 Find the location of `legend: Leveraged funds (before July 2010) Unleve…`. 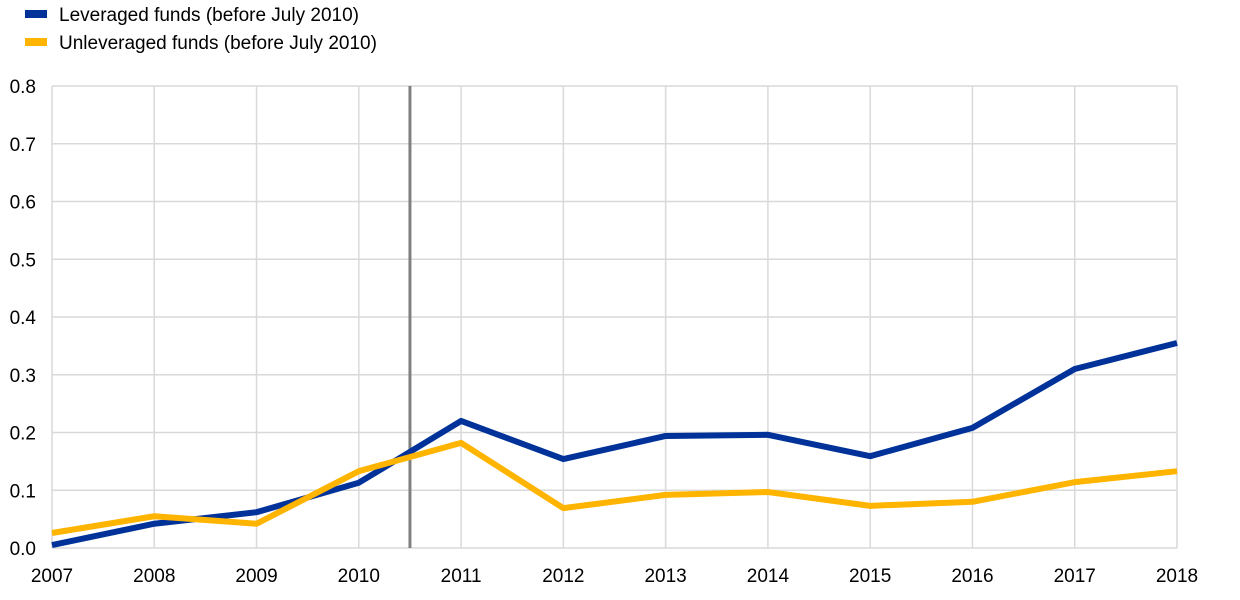

legend: Leveraged funds (before July 2010) Unleve… is located at coordinates (201, 29).